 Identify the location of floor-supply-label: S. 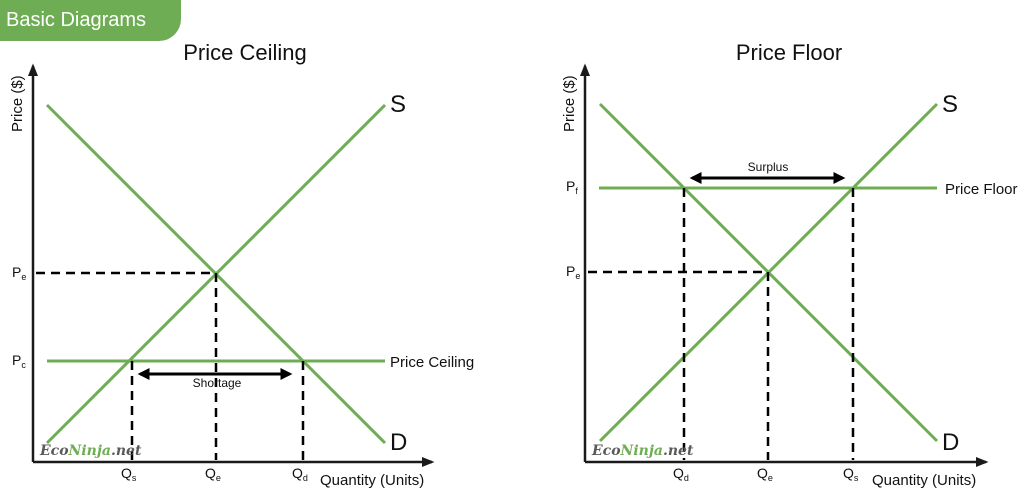
(950, 104).